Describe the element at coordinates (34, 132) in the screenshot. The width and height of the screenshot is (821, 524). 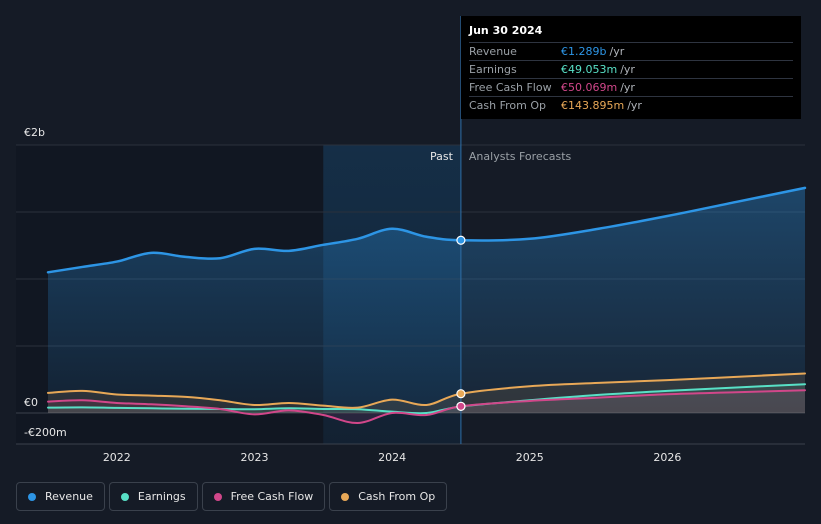
I see `y-tick-label: €2b` at that location.